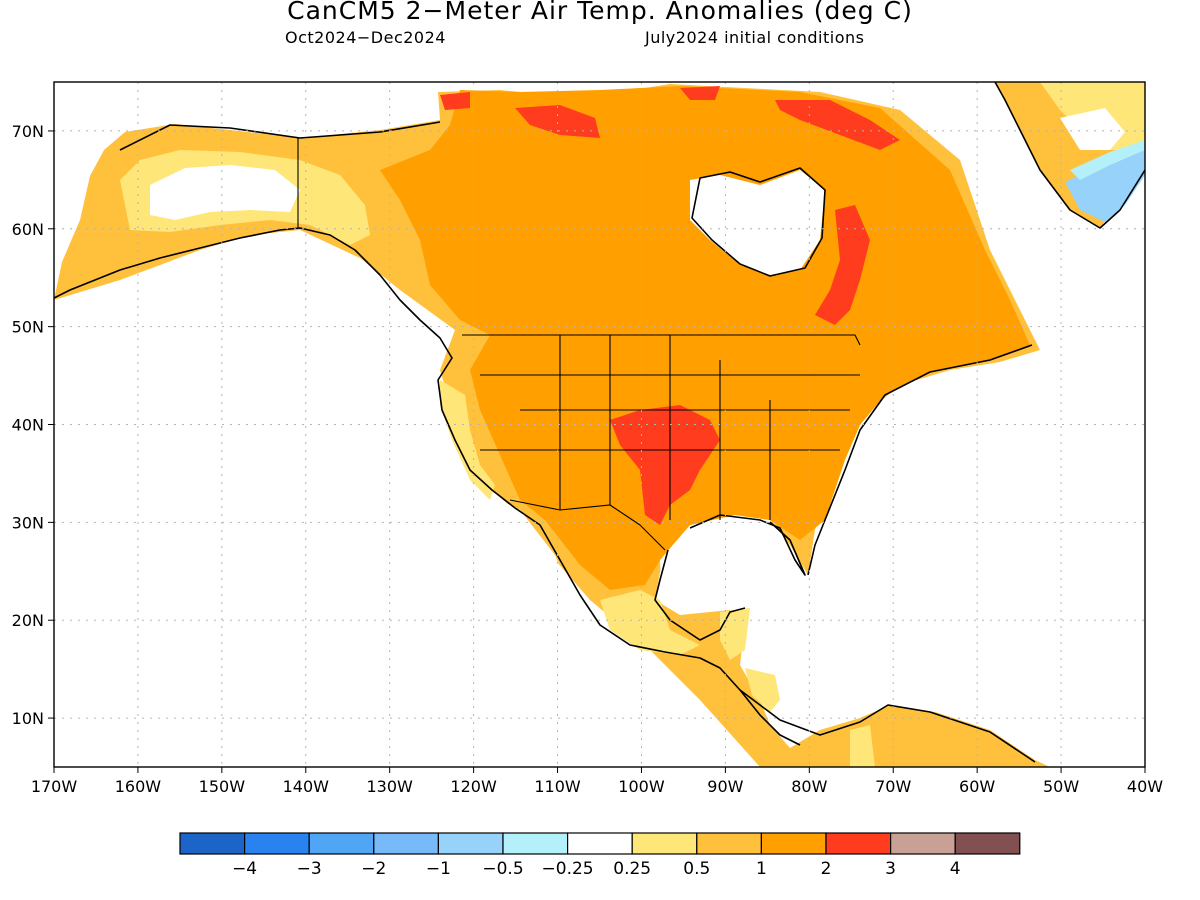 Image resolution: width=1200 pixels, height=900 pixels. Describe the element at coordinates (28, 522) in the screenshot. I see `lat-tick-label: 30N` at that location.